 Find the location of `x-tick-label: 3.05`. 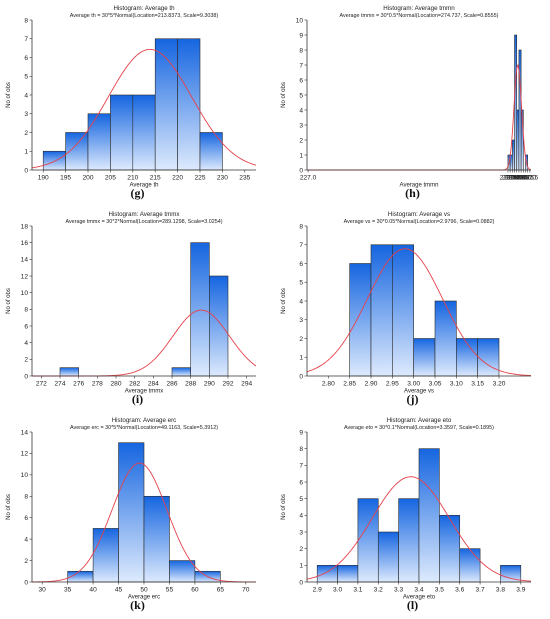

x-tick-label: 3.05 is located at coordinates (435, 384).